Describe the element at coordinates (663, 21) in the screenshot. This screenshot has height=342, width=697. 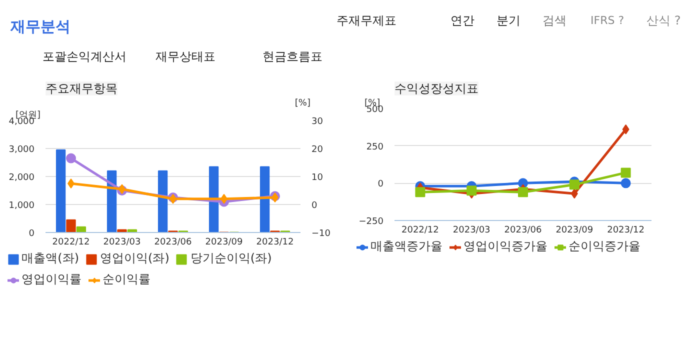
I see `text: 산식 ?` at that location.